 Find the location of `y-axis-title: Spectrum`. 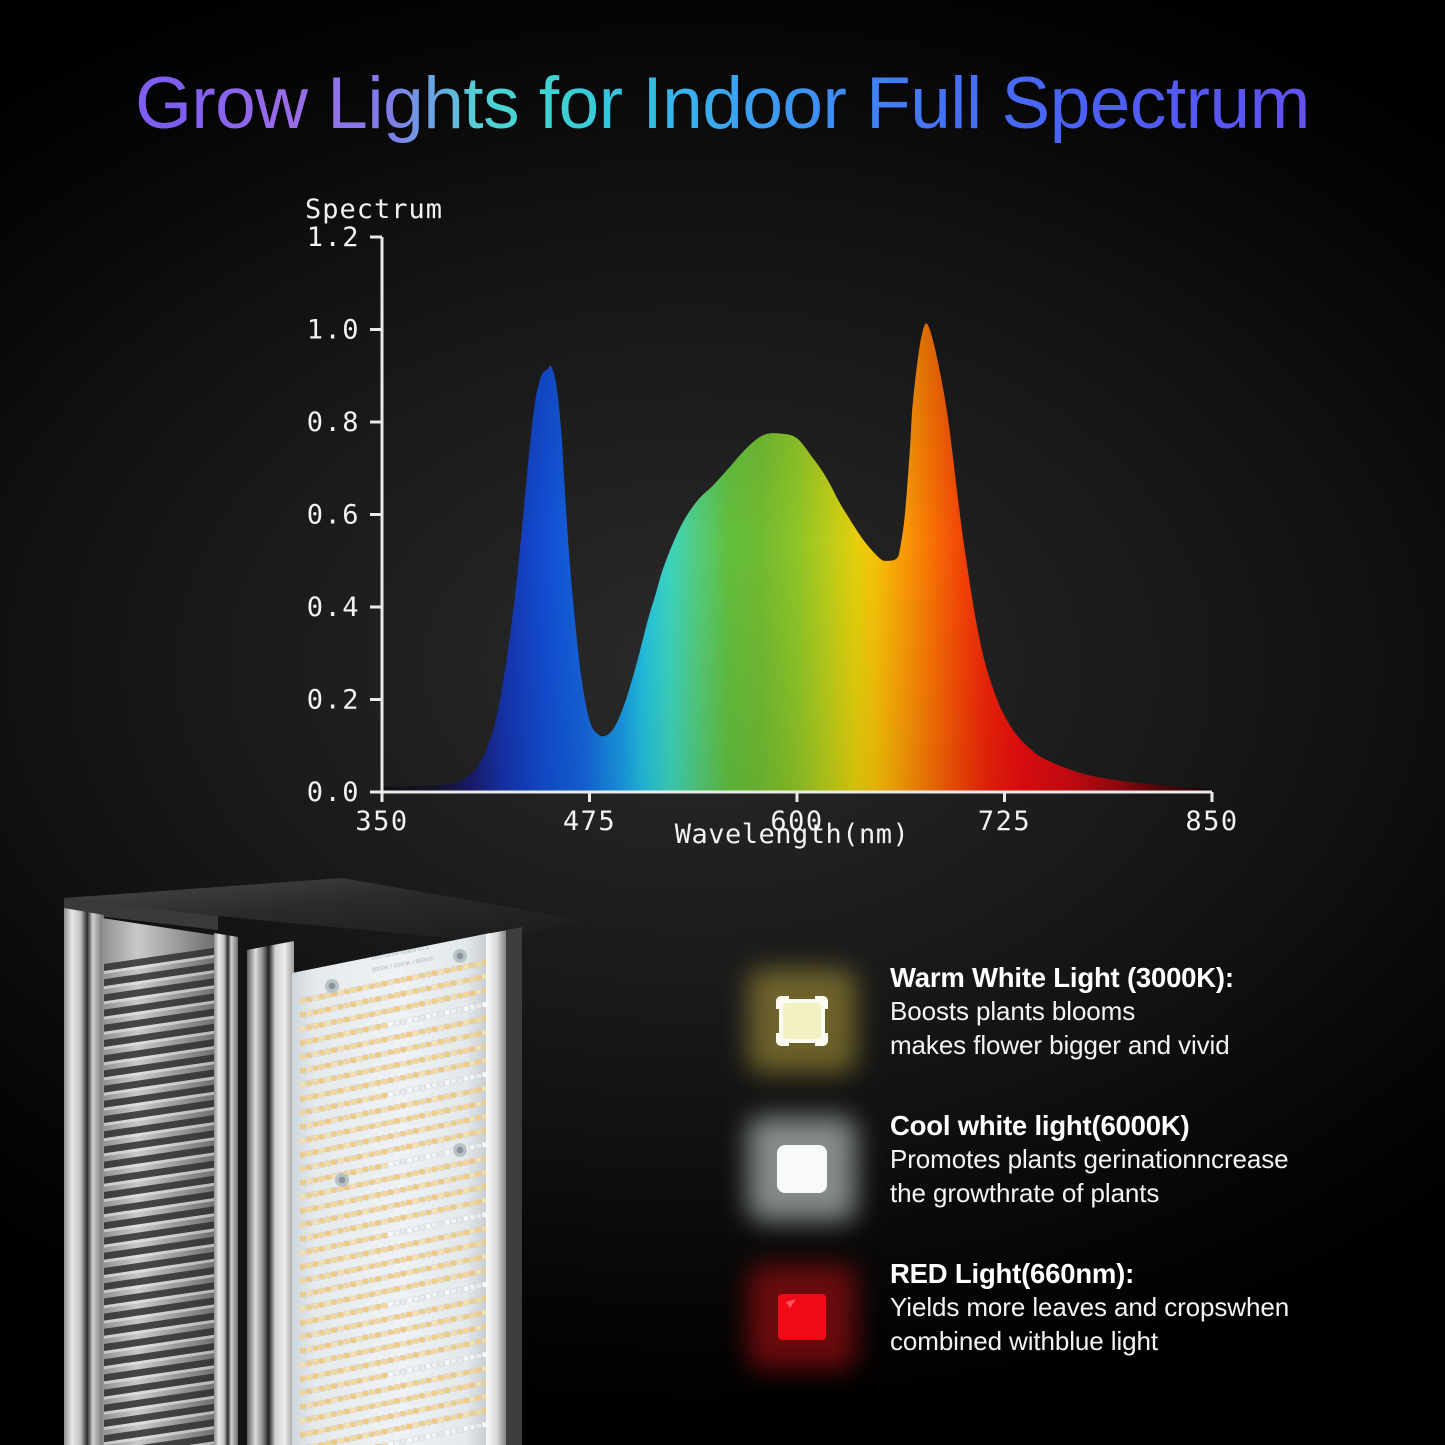

y-axis-title: Spectrum is located at coordinates (374, 209).